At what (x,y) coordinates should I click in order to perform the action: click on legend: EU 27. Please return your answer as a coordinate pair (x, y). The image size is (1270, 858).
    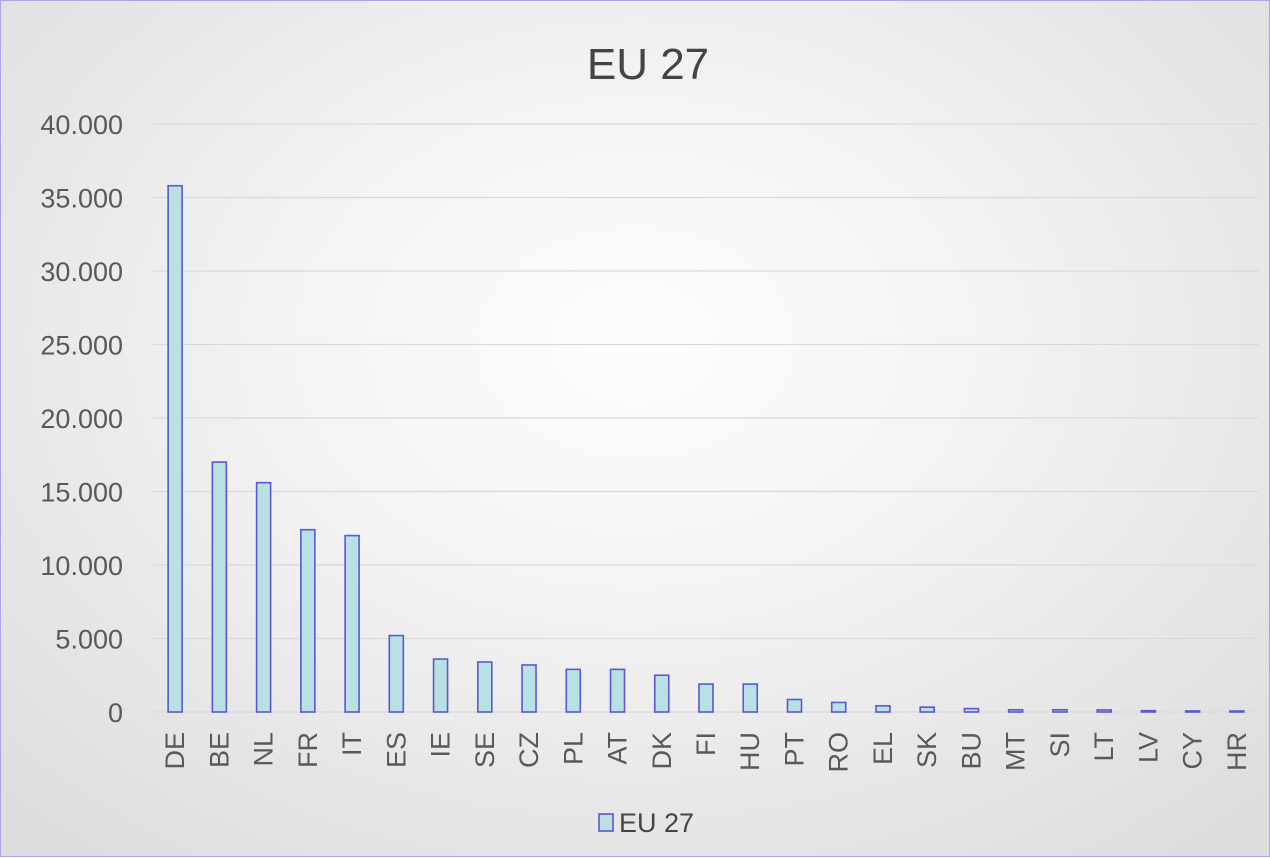
    Looking at the image, I should click on (646, 823).